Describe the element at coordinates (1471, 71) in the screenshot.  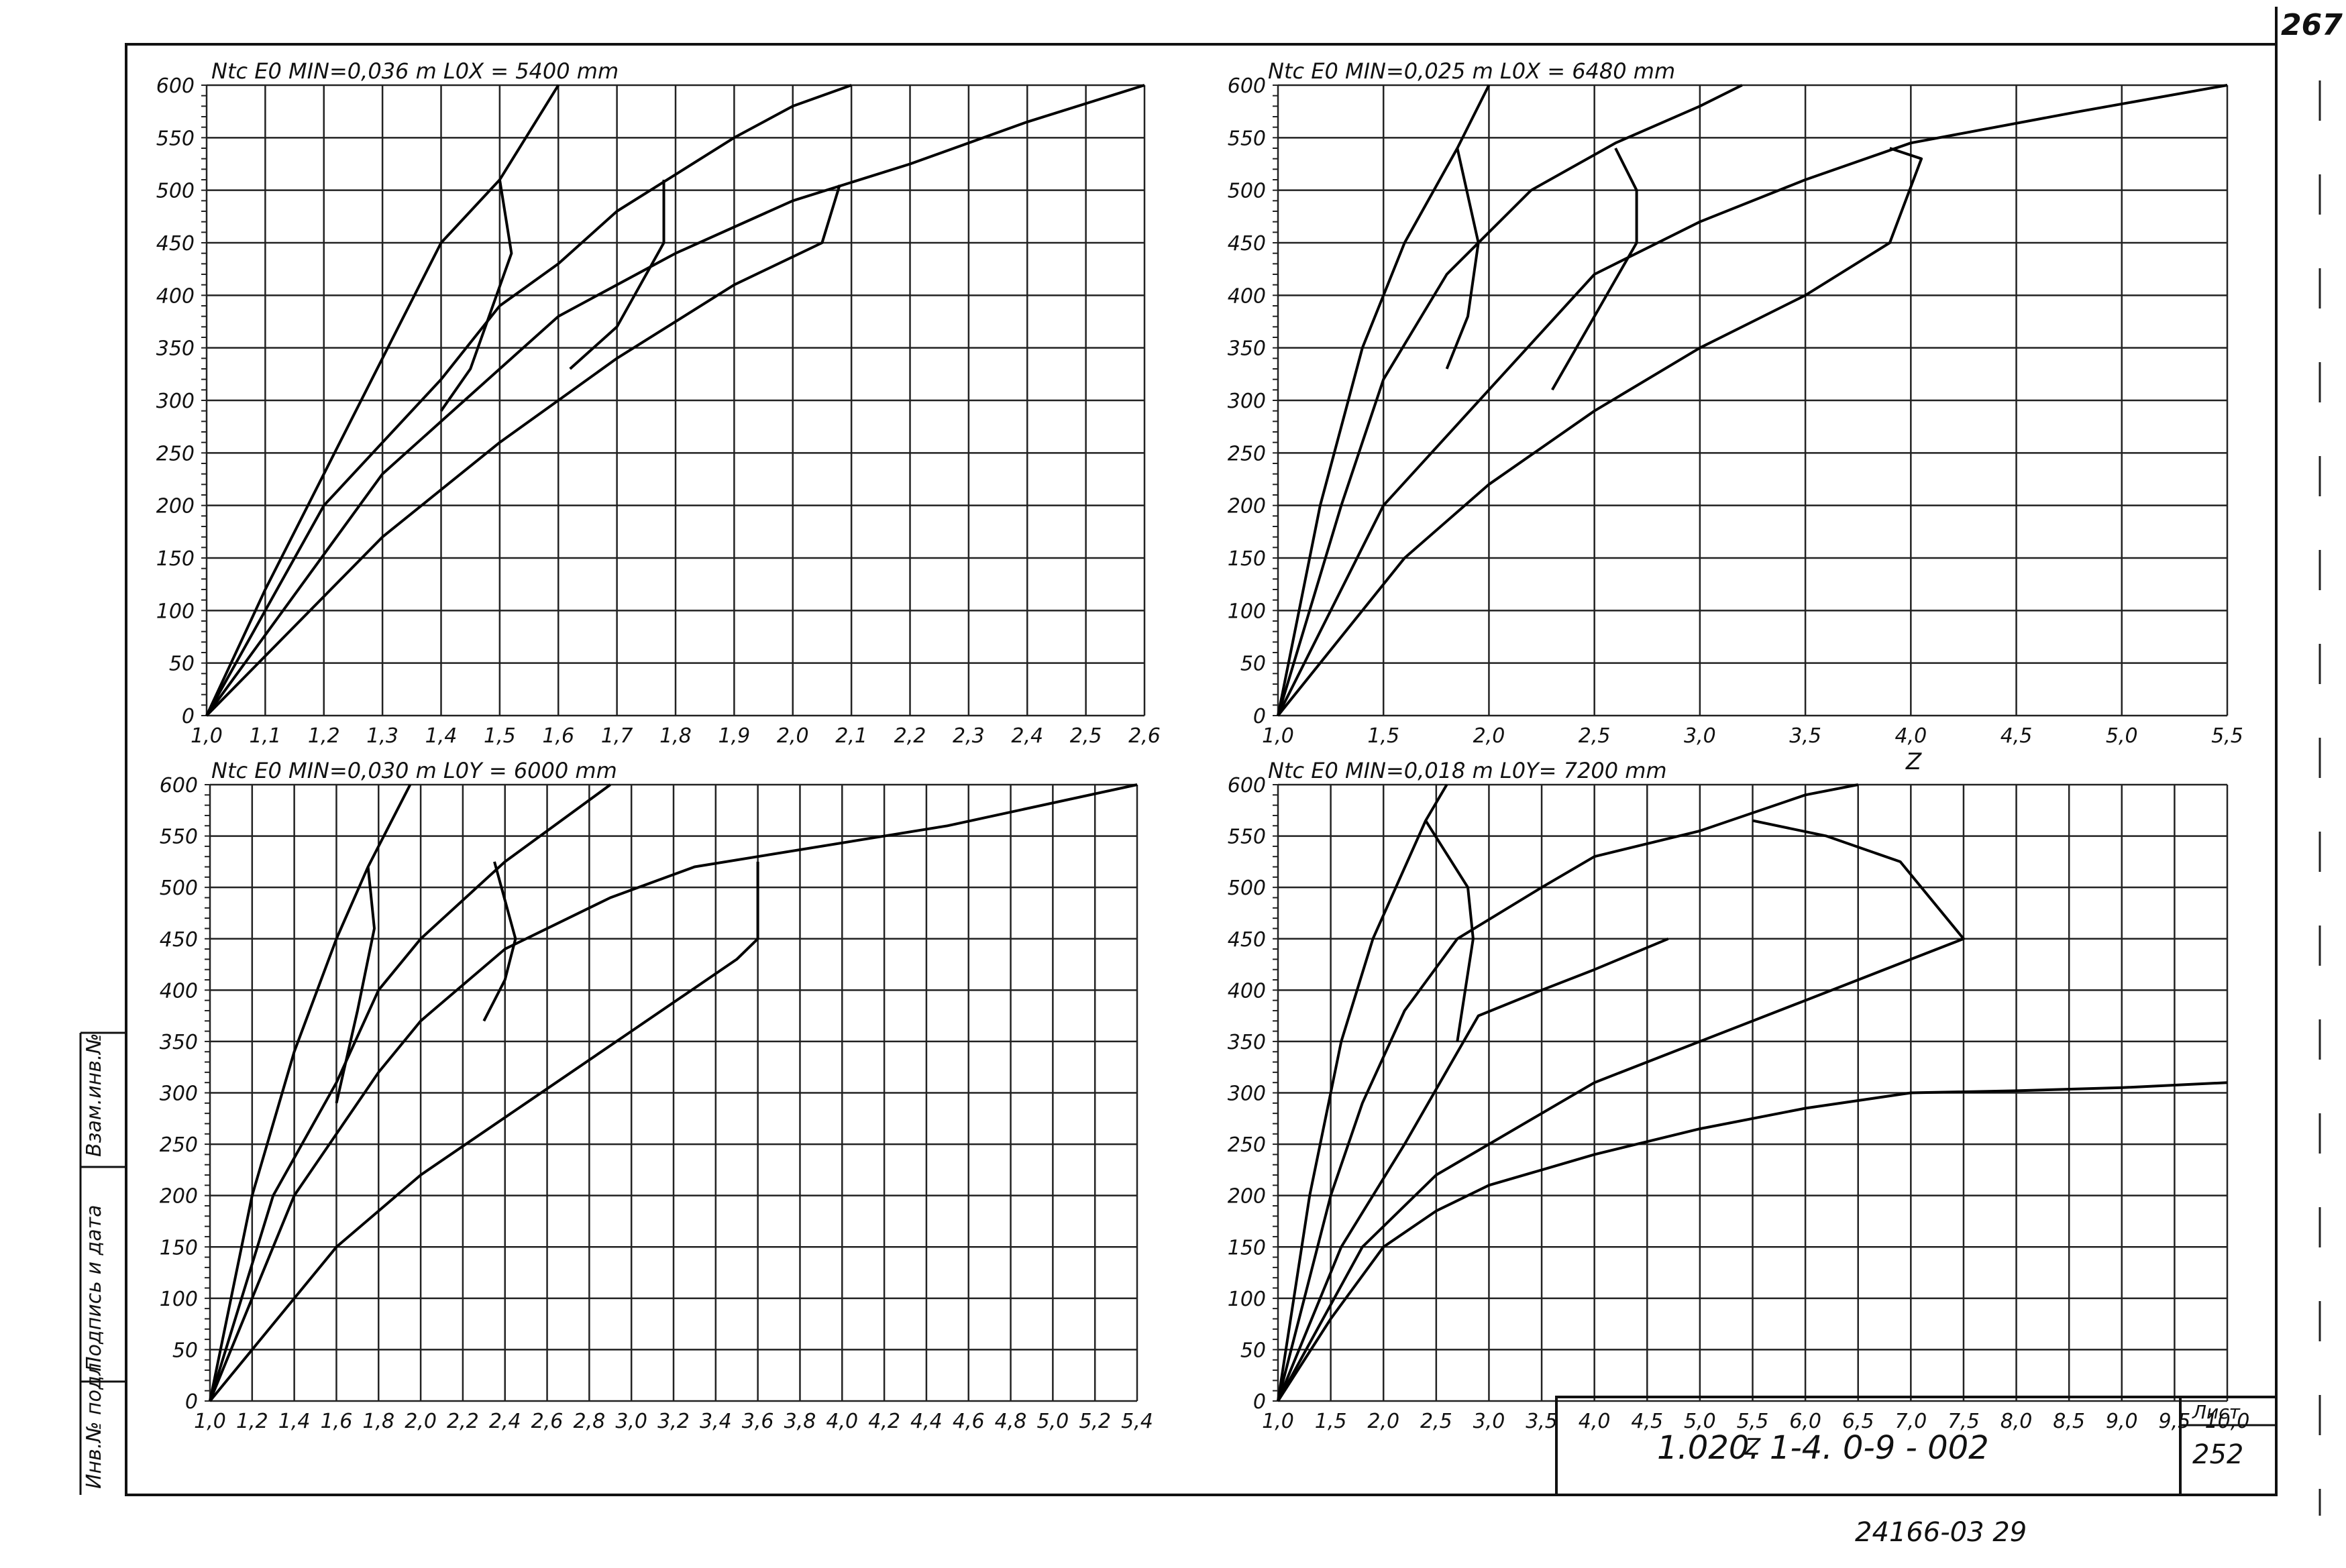
I see `chart-title: Ntc E0 MIN=0,025 m L0X = 6480 mm` at that location.